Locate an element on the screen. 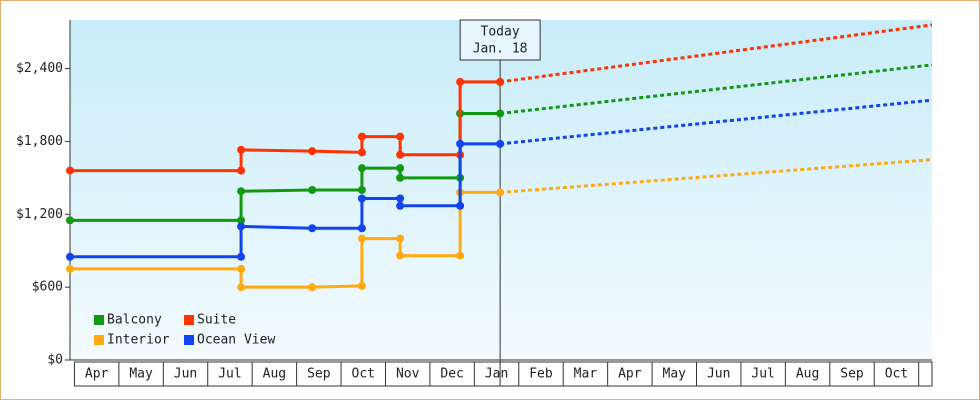 This screenshot has width=980, height=400. today-label: Today is located at coordinates (500, 32).